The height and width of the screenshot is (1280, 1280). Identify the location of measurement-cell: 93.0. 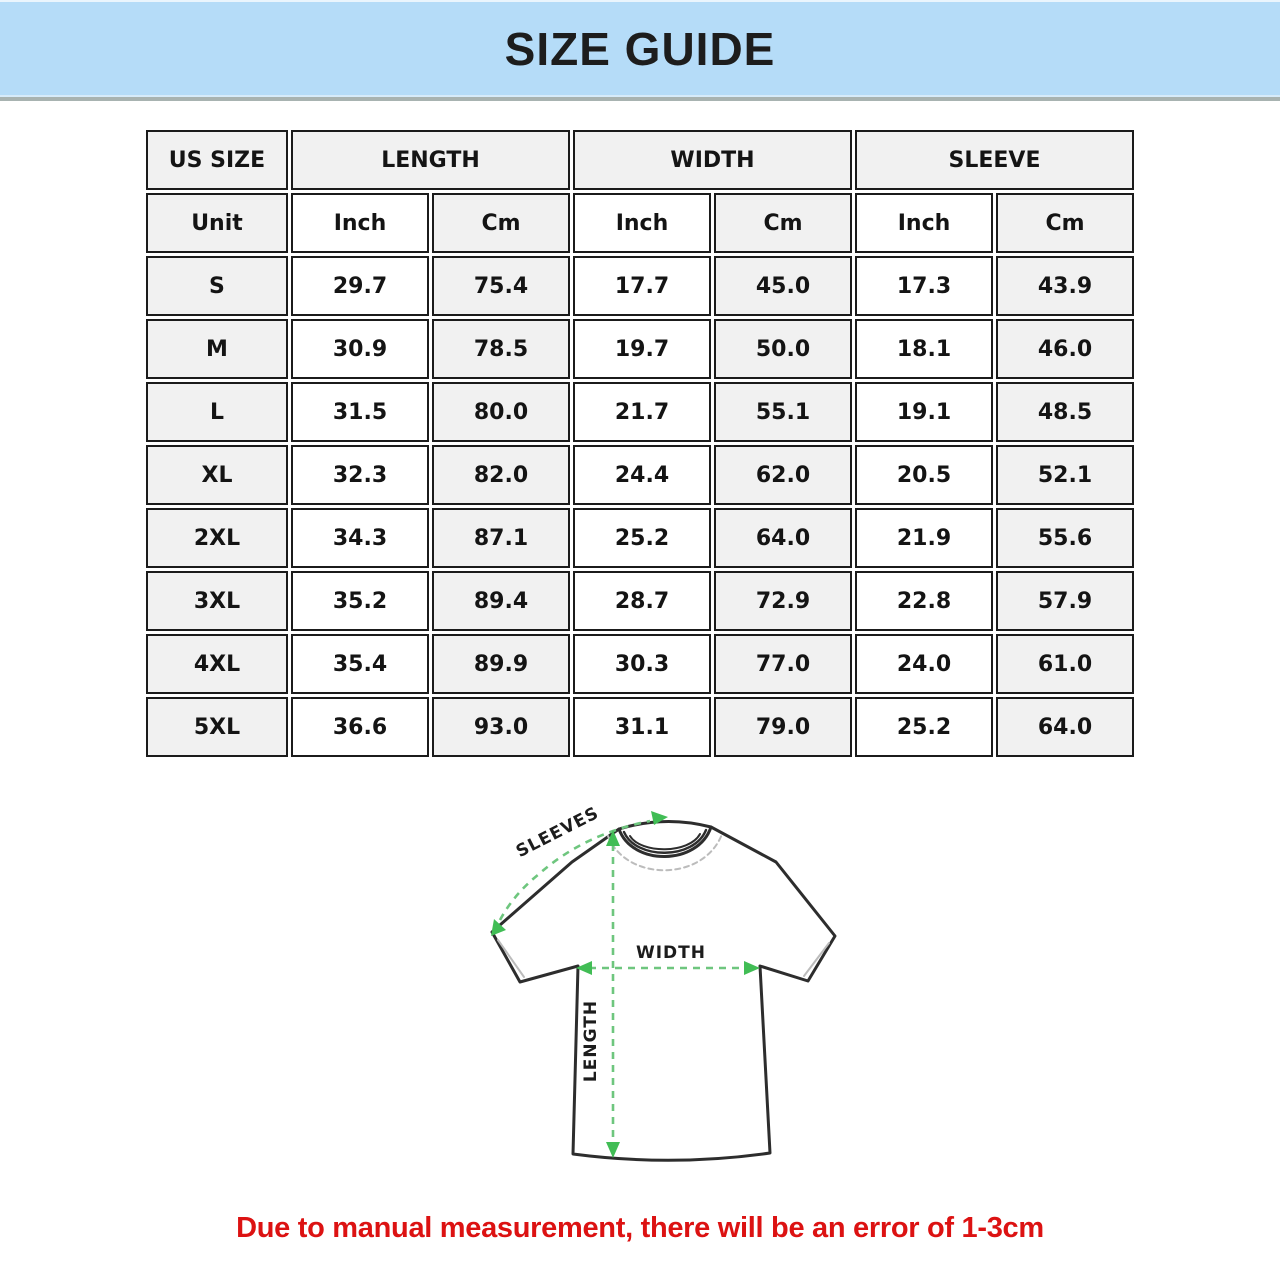
(500, 727).